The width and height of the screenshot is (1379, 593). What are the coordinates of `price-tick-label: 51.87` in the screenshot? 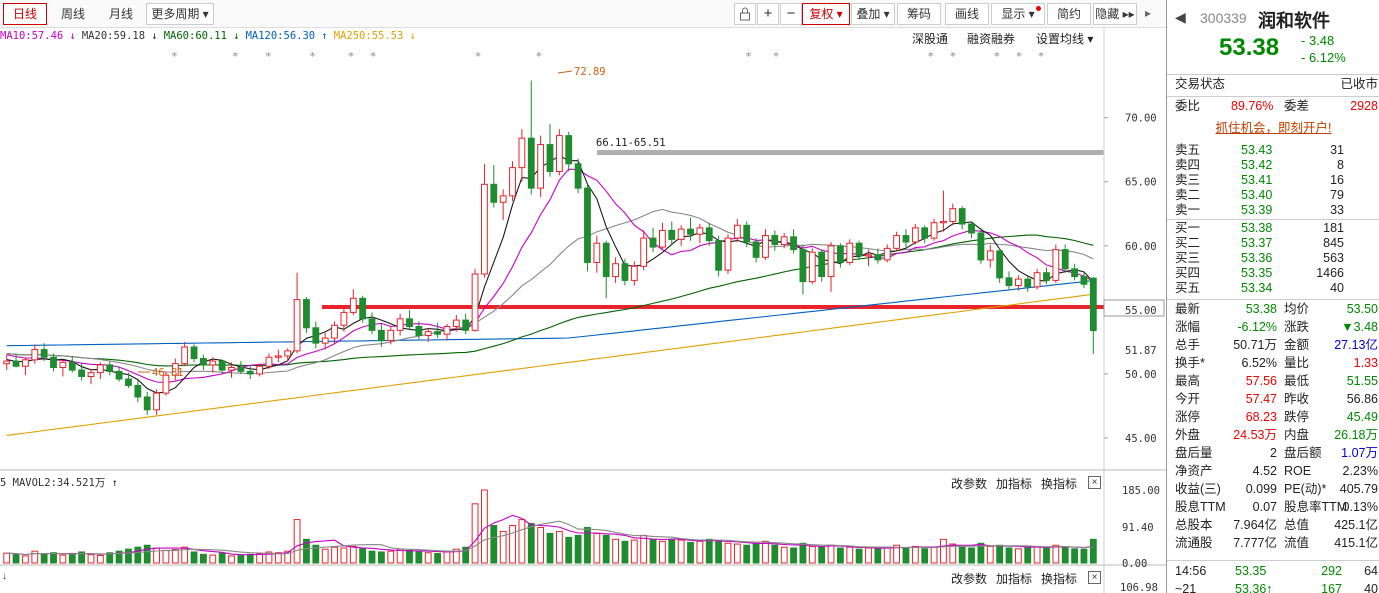 It's located at (1141, 351).